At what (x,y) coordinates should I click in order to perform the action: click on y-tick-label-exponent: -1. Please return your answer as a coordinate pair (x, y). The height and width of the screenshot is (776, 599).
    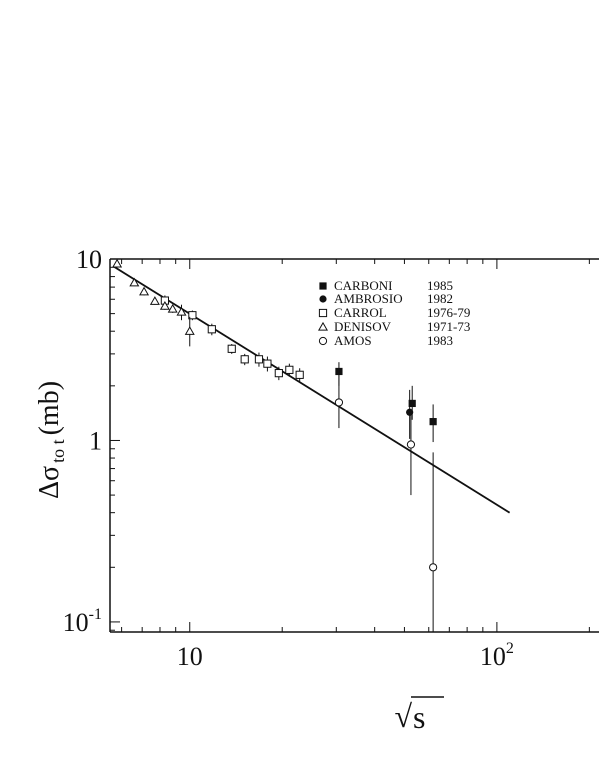
    Looking at the image, I should click on (95, 614).